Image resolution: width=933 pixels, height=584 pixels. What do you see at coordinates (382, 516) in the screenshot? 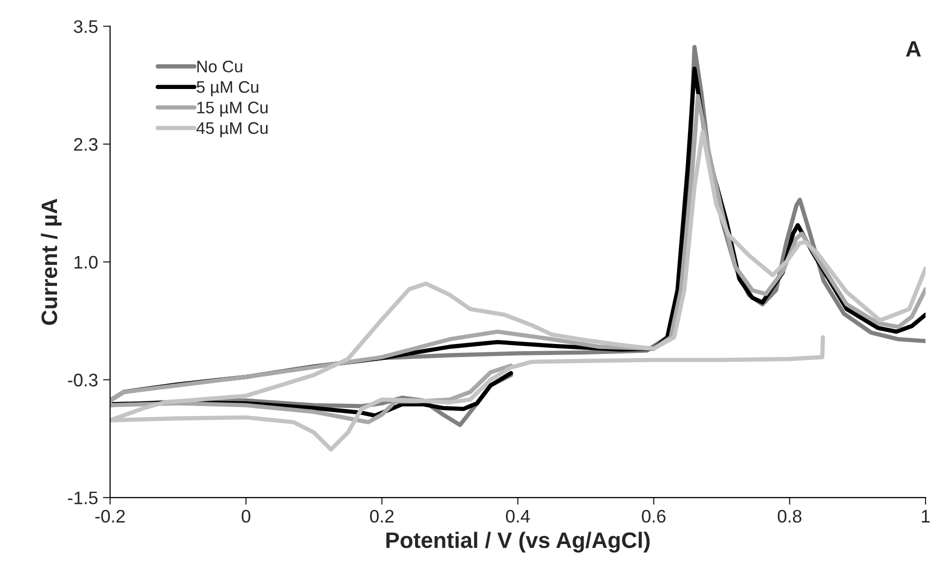
I see `x-tick-label: 0.2` at bounding box center [382, 516].